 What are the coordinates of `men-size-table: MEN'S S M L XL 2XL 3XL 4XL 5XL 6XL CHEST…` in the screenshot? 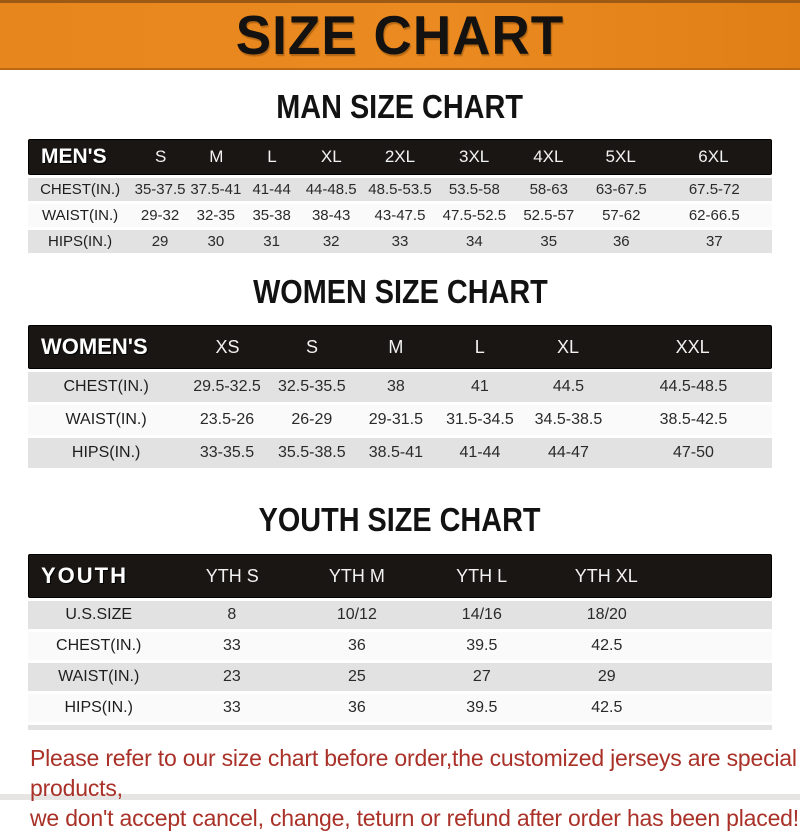 It's located at (400, 196).